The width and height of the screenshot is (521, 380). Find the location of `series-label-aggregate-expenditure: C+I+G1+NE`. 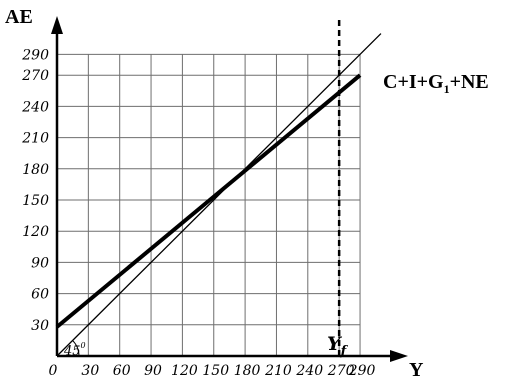

series-label-aggregate-expenditure: C+I+G1+NE is located at coordinates (436, 83).